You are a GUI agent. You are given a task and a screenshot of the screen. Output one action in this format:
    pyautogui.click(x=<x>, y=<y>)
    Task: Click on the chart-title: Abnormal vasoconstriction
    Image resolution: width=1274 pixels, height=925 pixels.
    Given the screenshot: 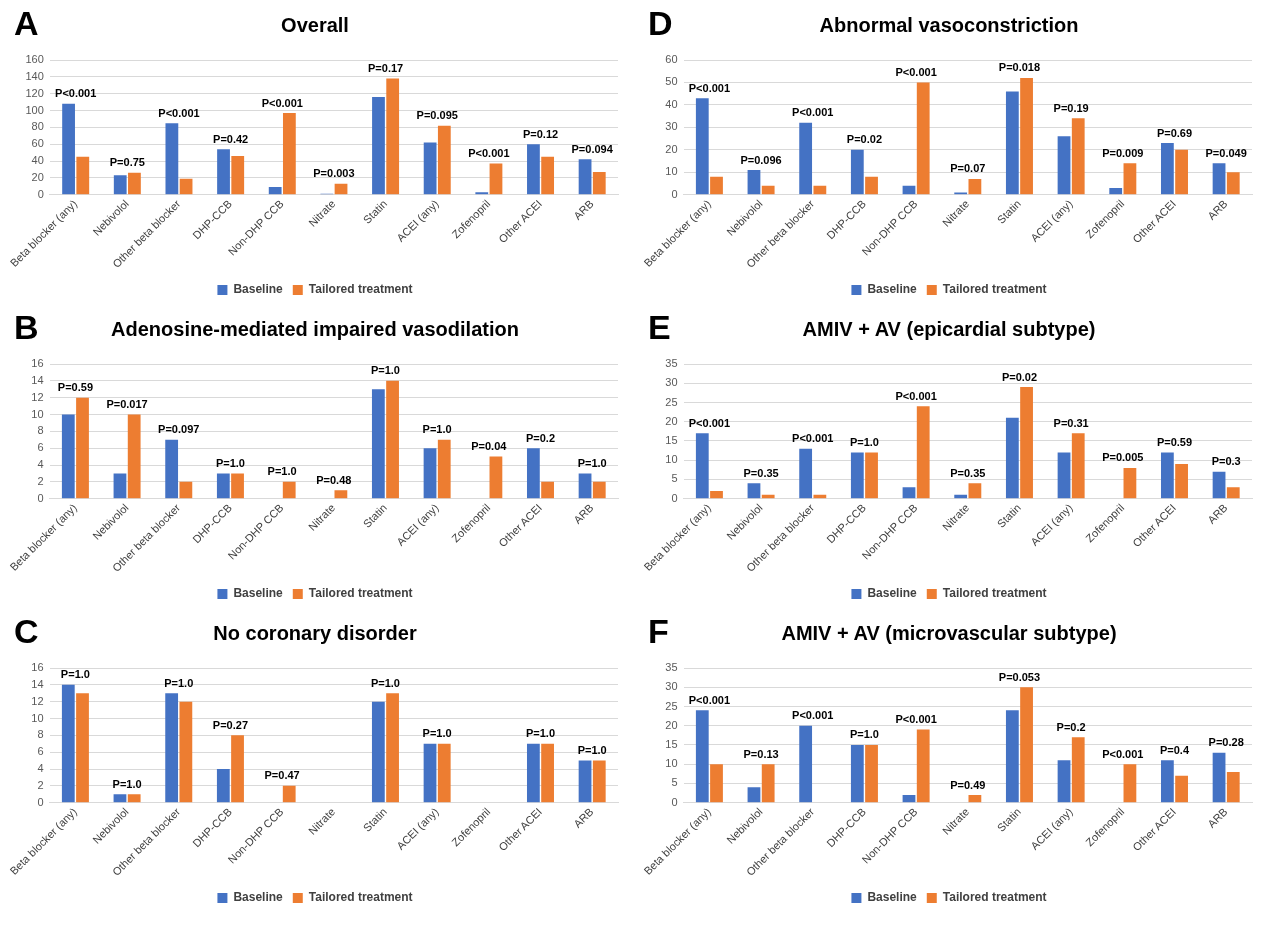 What is the action you would take?
    pyautogui.click(x=949, y=24)
    